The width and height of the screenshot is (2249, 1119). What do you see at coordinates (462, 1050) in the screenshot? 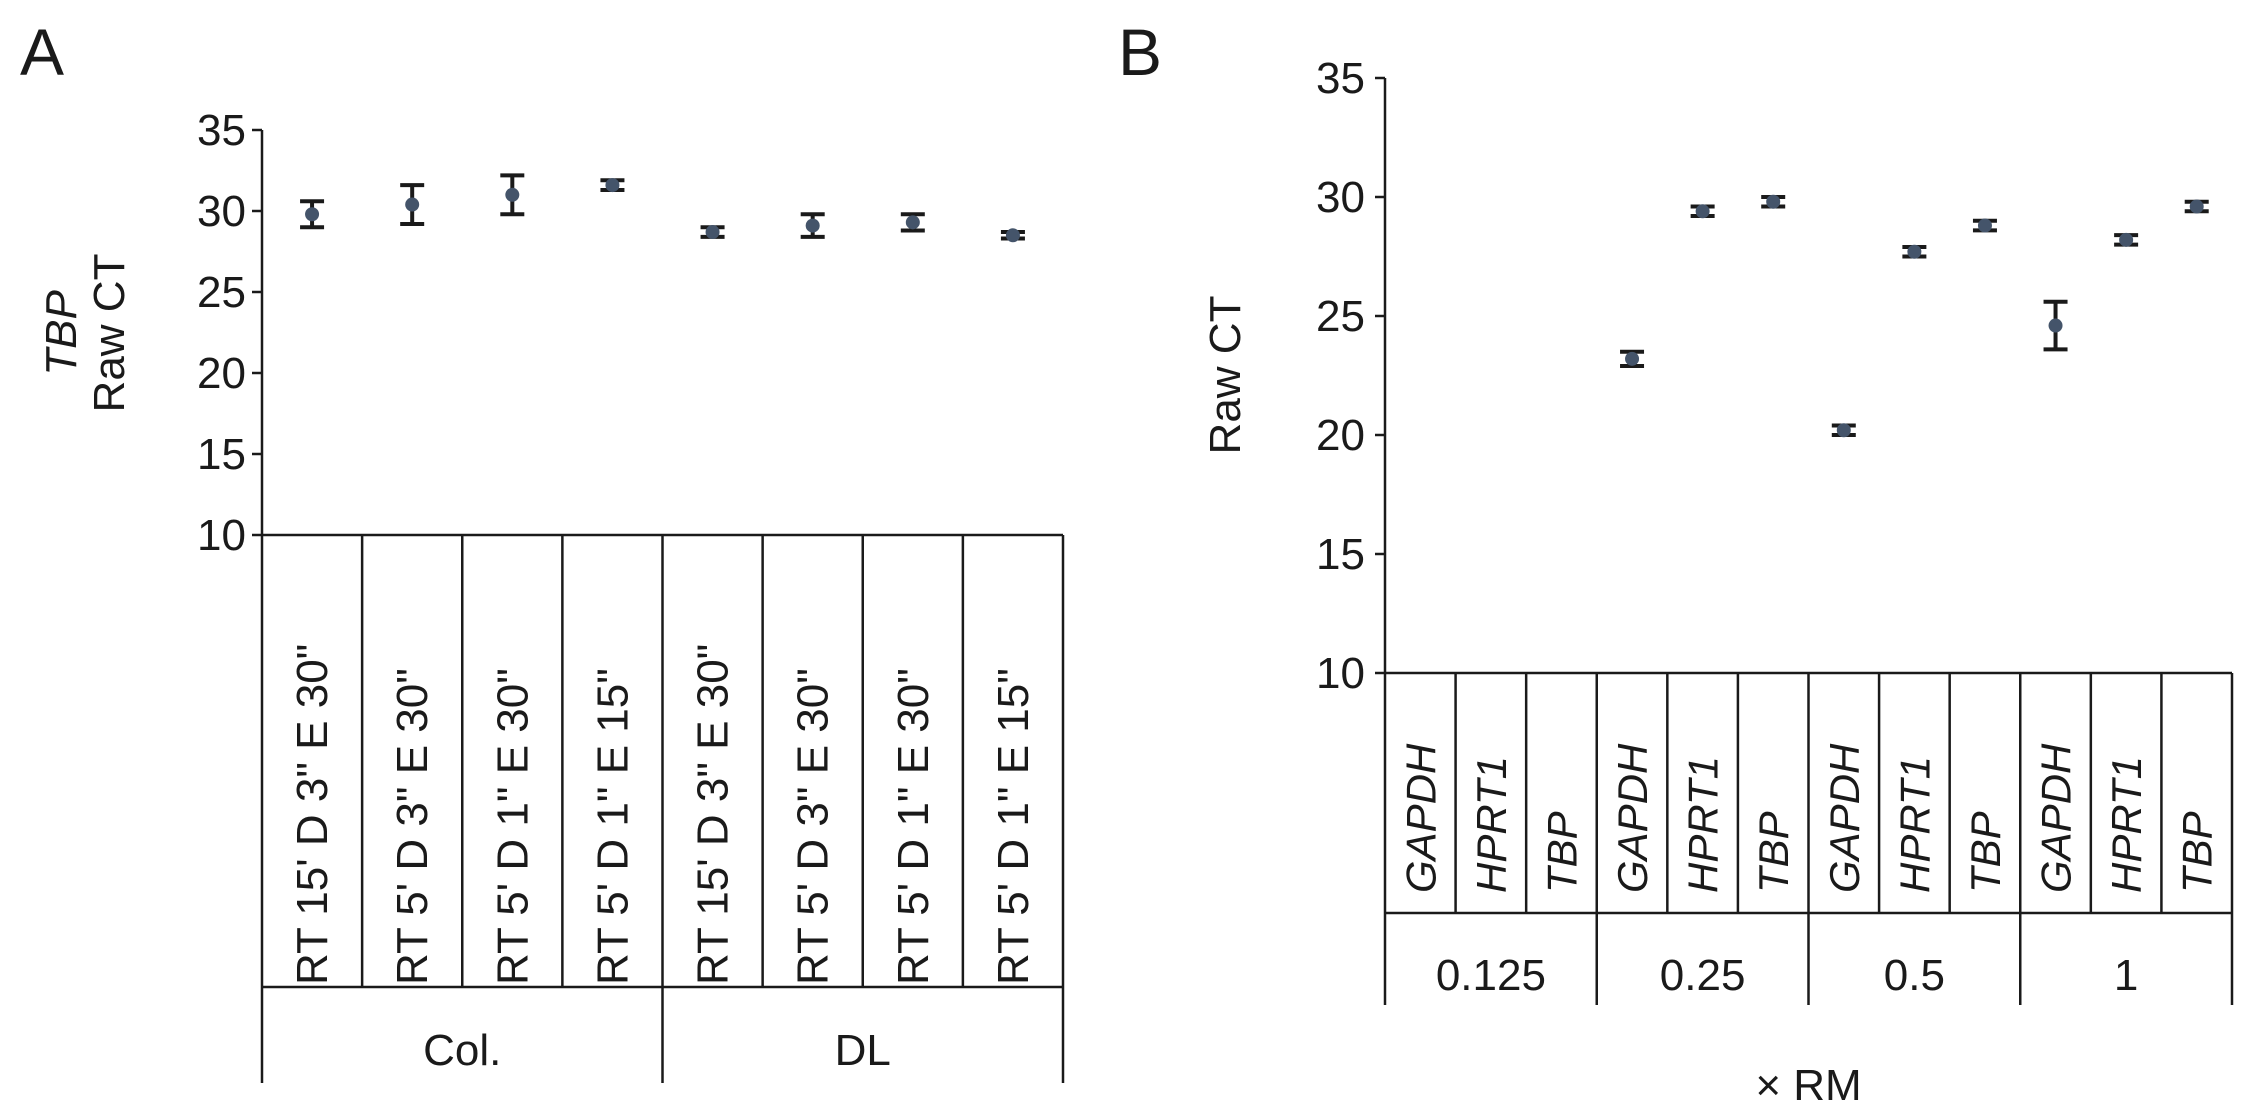
I see `group-label: Col.` at bounding box center [462, 1050].